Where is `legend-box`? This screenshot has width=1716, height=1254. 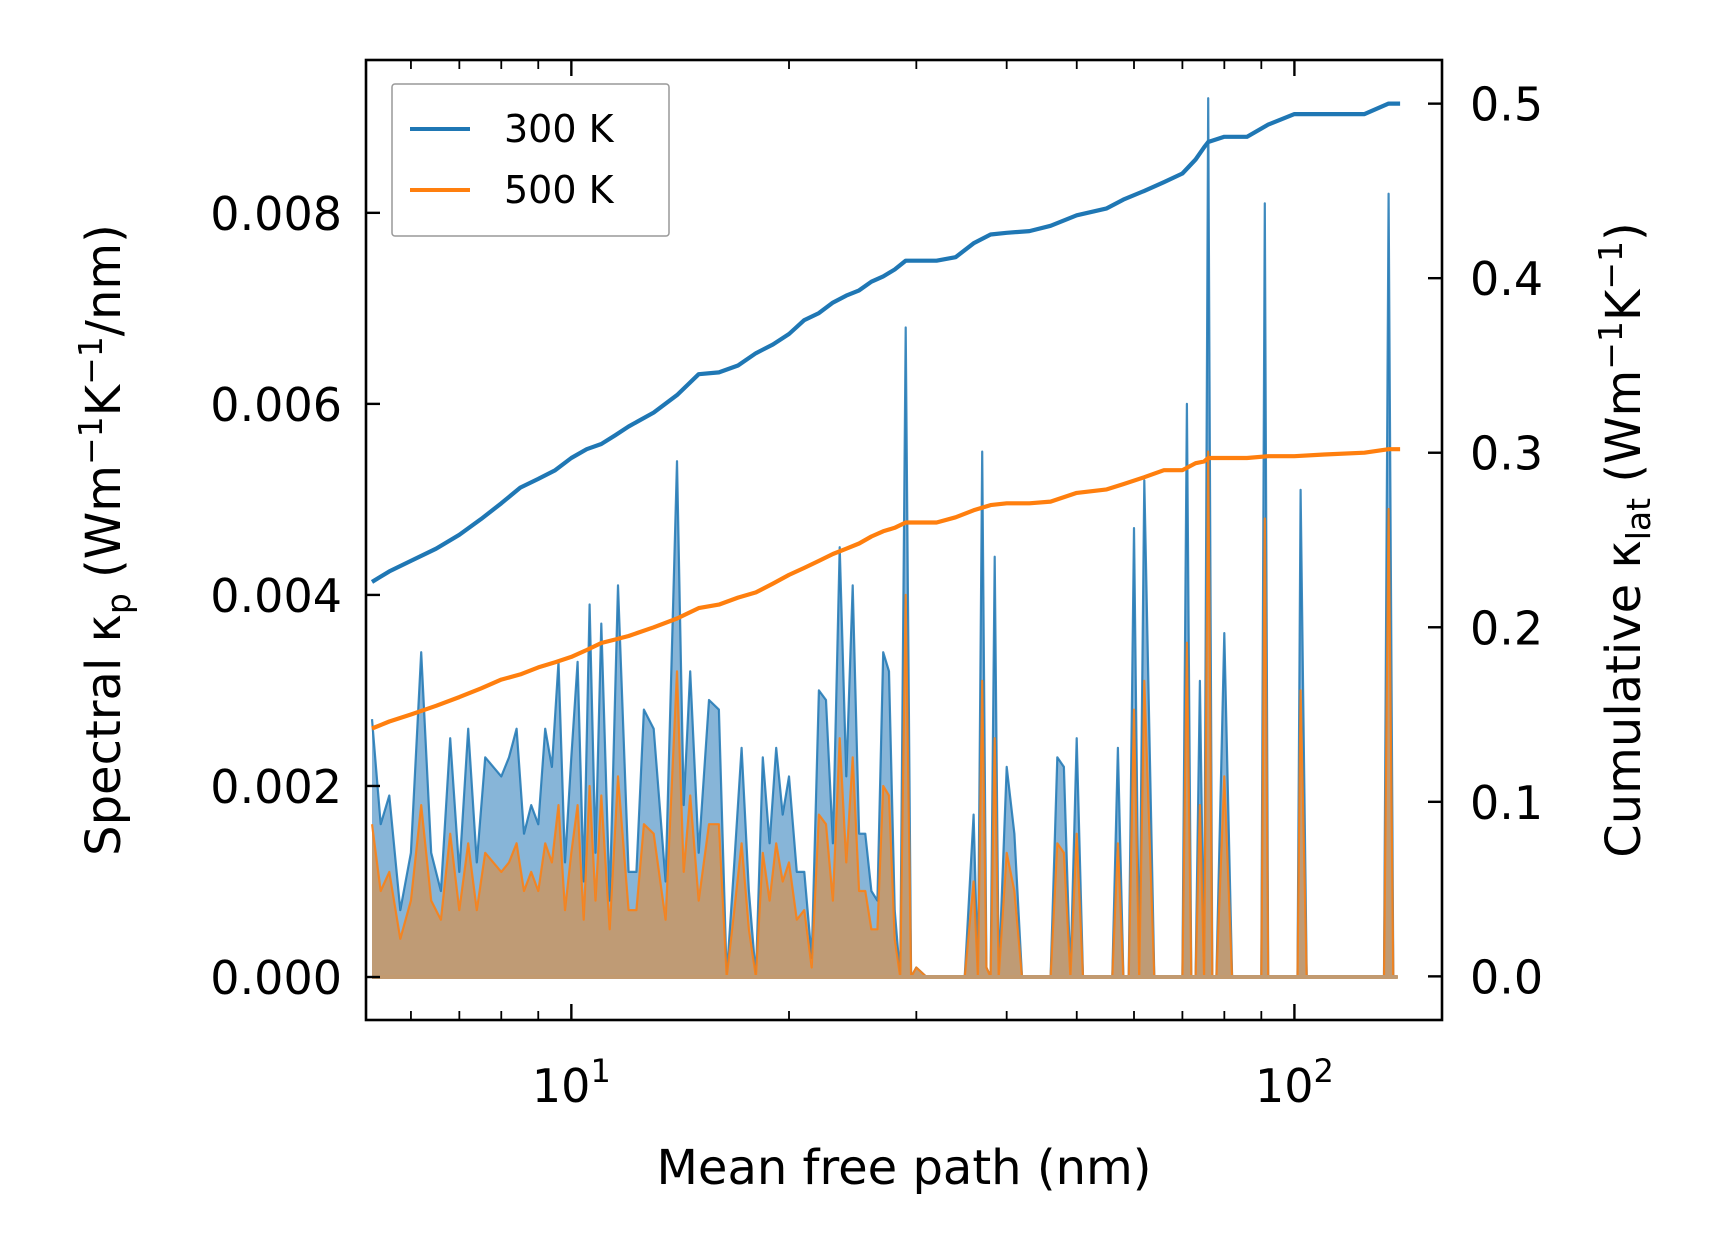
legend-box is located at coordinates (530, 160).